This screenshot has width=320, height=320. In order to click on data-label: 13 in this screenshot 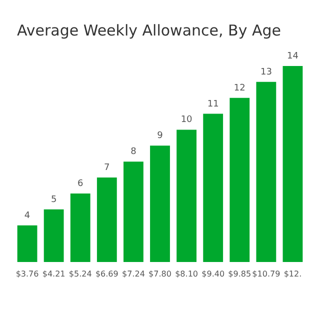, I will do `click(266, 72)`.